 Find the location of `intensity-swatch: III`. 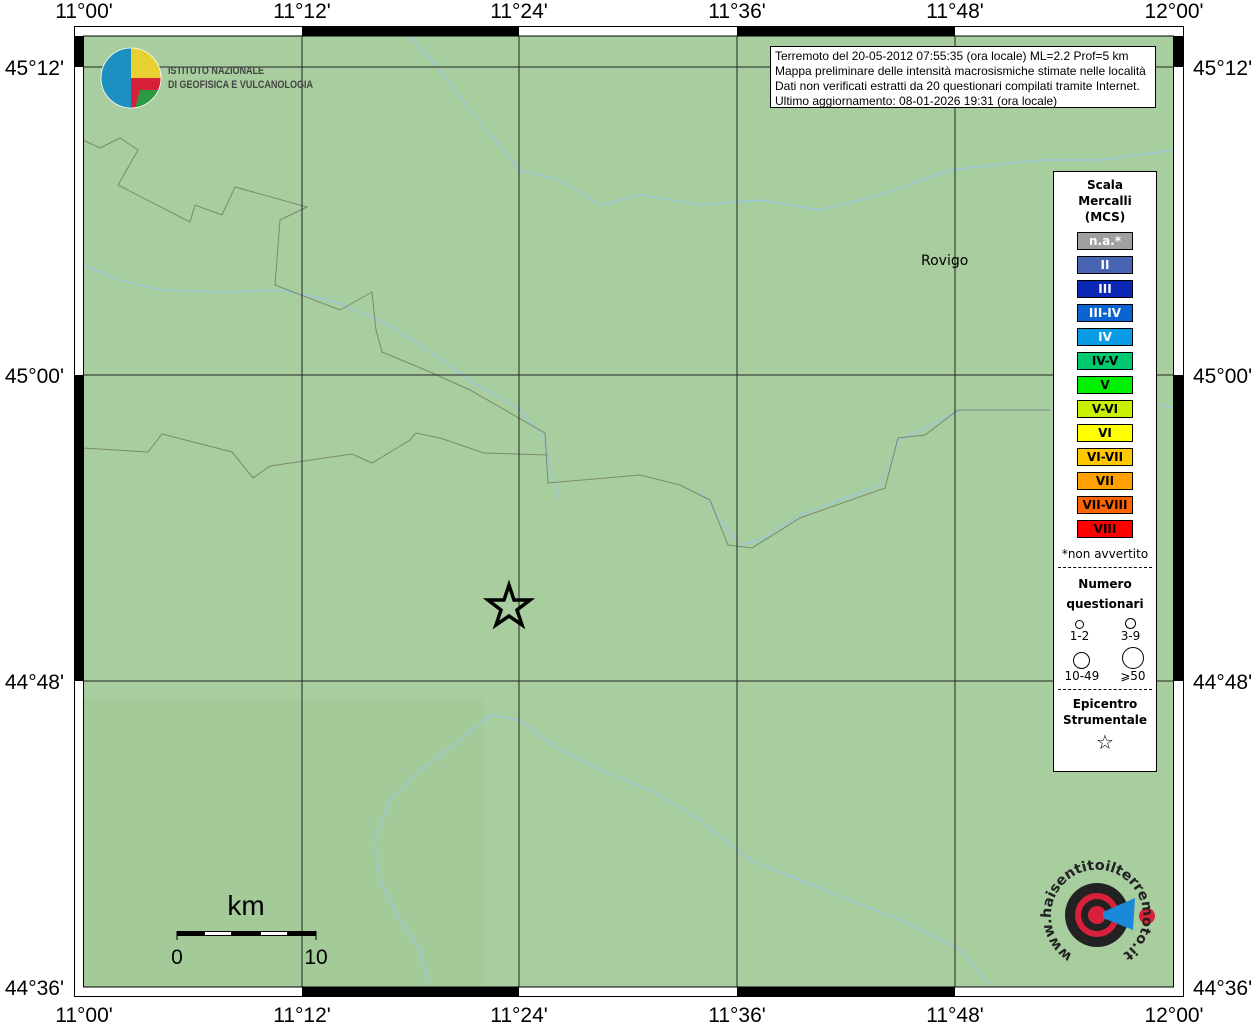

intensity-swatch: III is located at coordinates (1105, 289).